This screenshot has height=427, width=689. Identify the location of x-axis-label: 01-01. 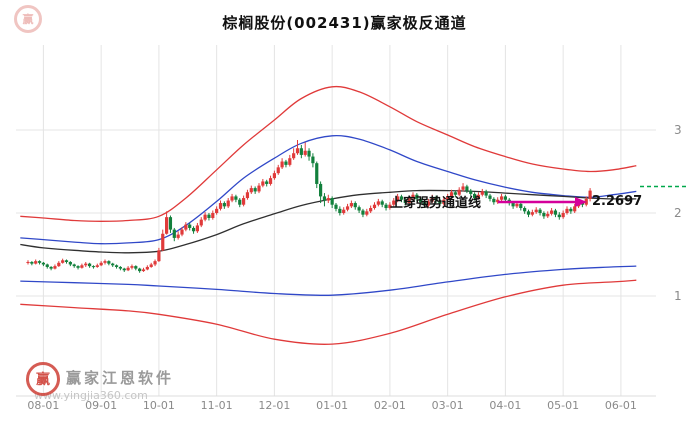
(332, 405).